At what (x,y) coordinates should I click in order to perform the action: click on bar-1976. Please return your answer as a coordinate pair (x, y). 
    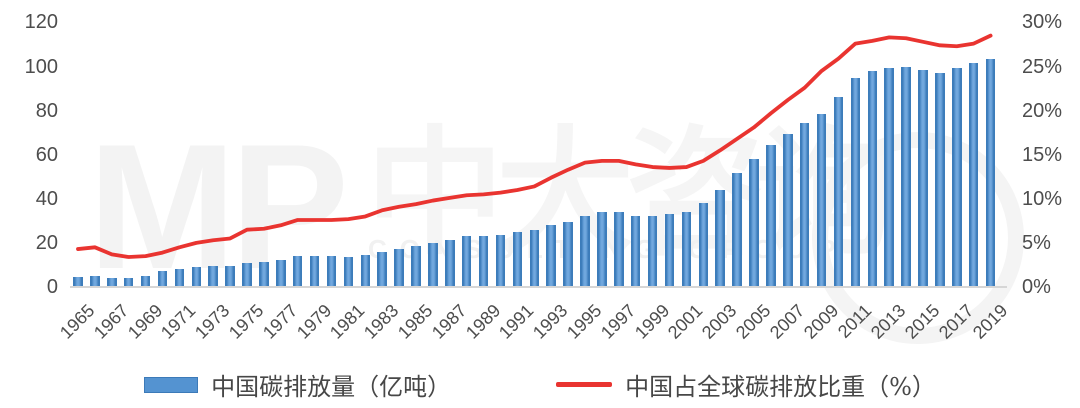
    Looking at the image, I should click on (264, 274).